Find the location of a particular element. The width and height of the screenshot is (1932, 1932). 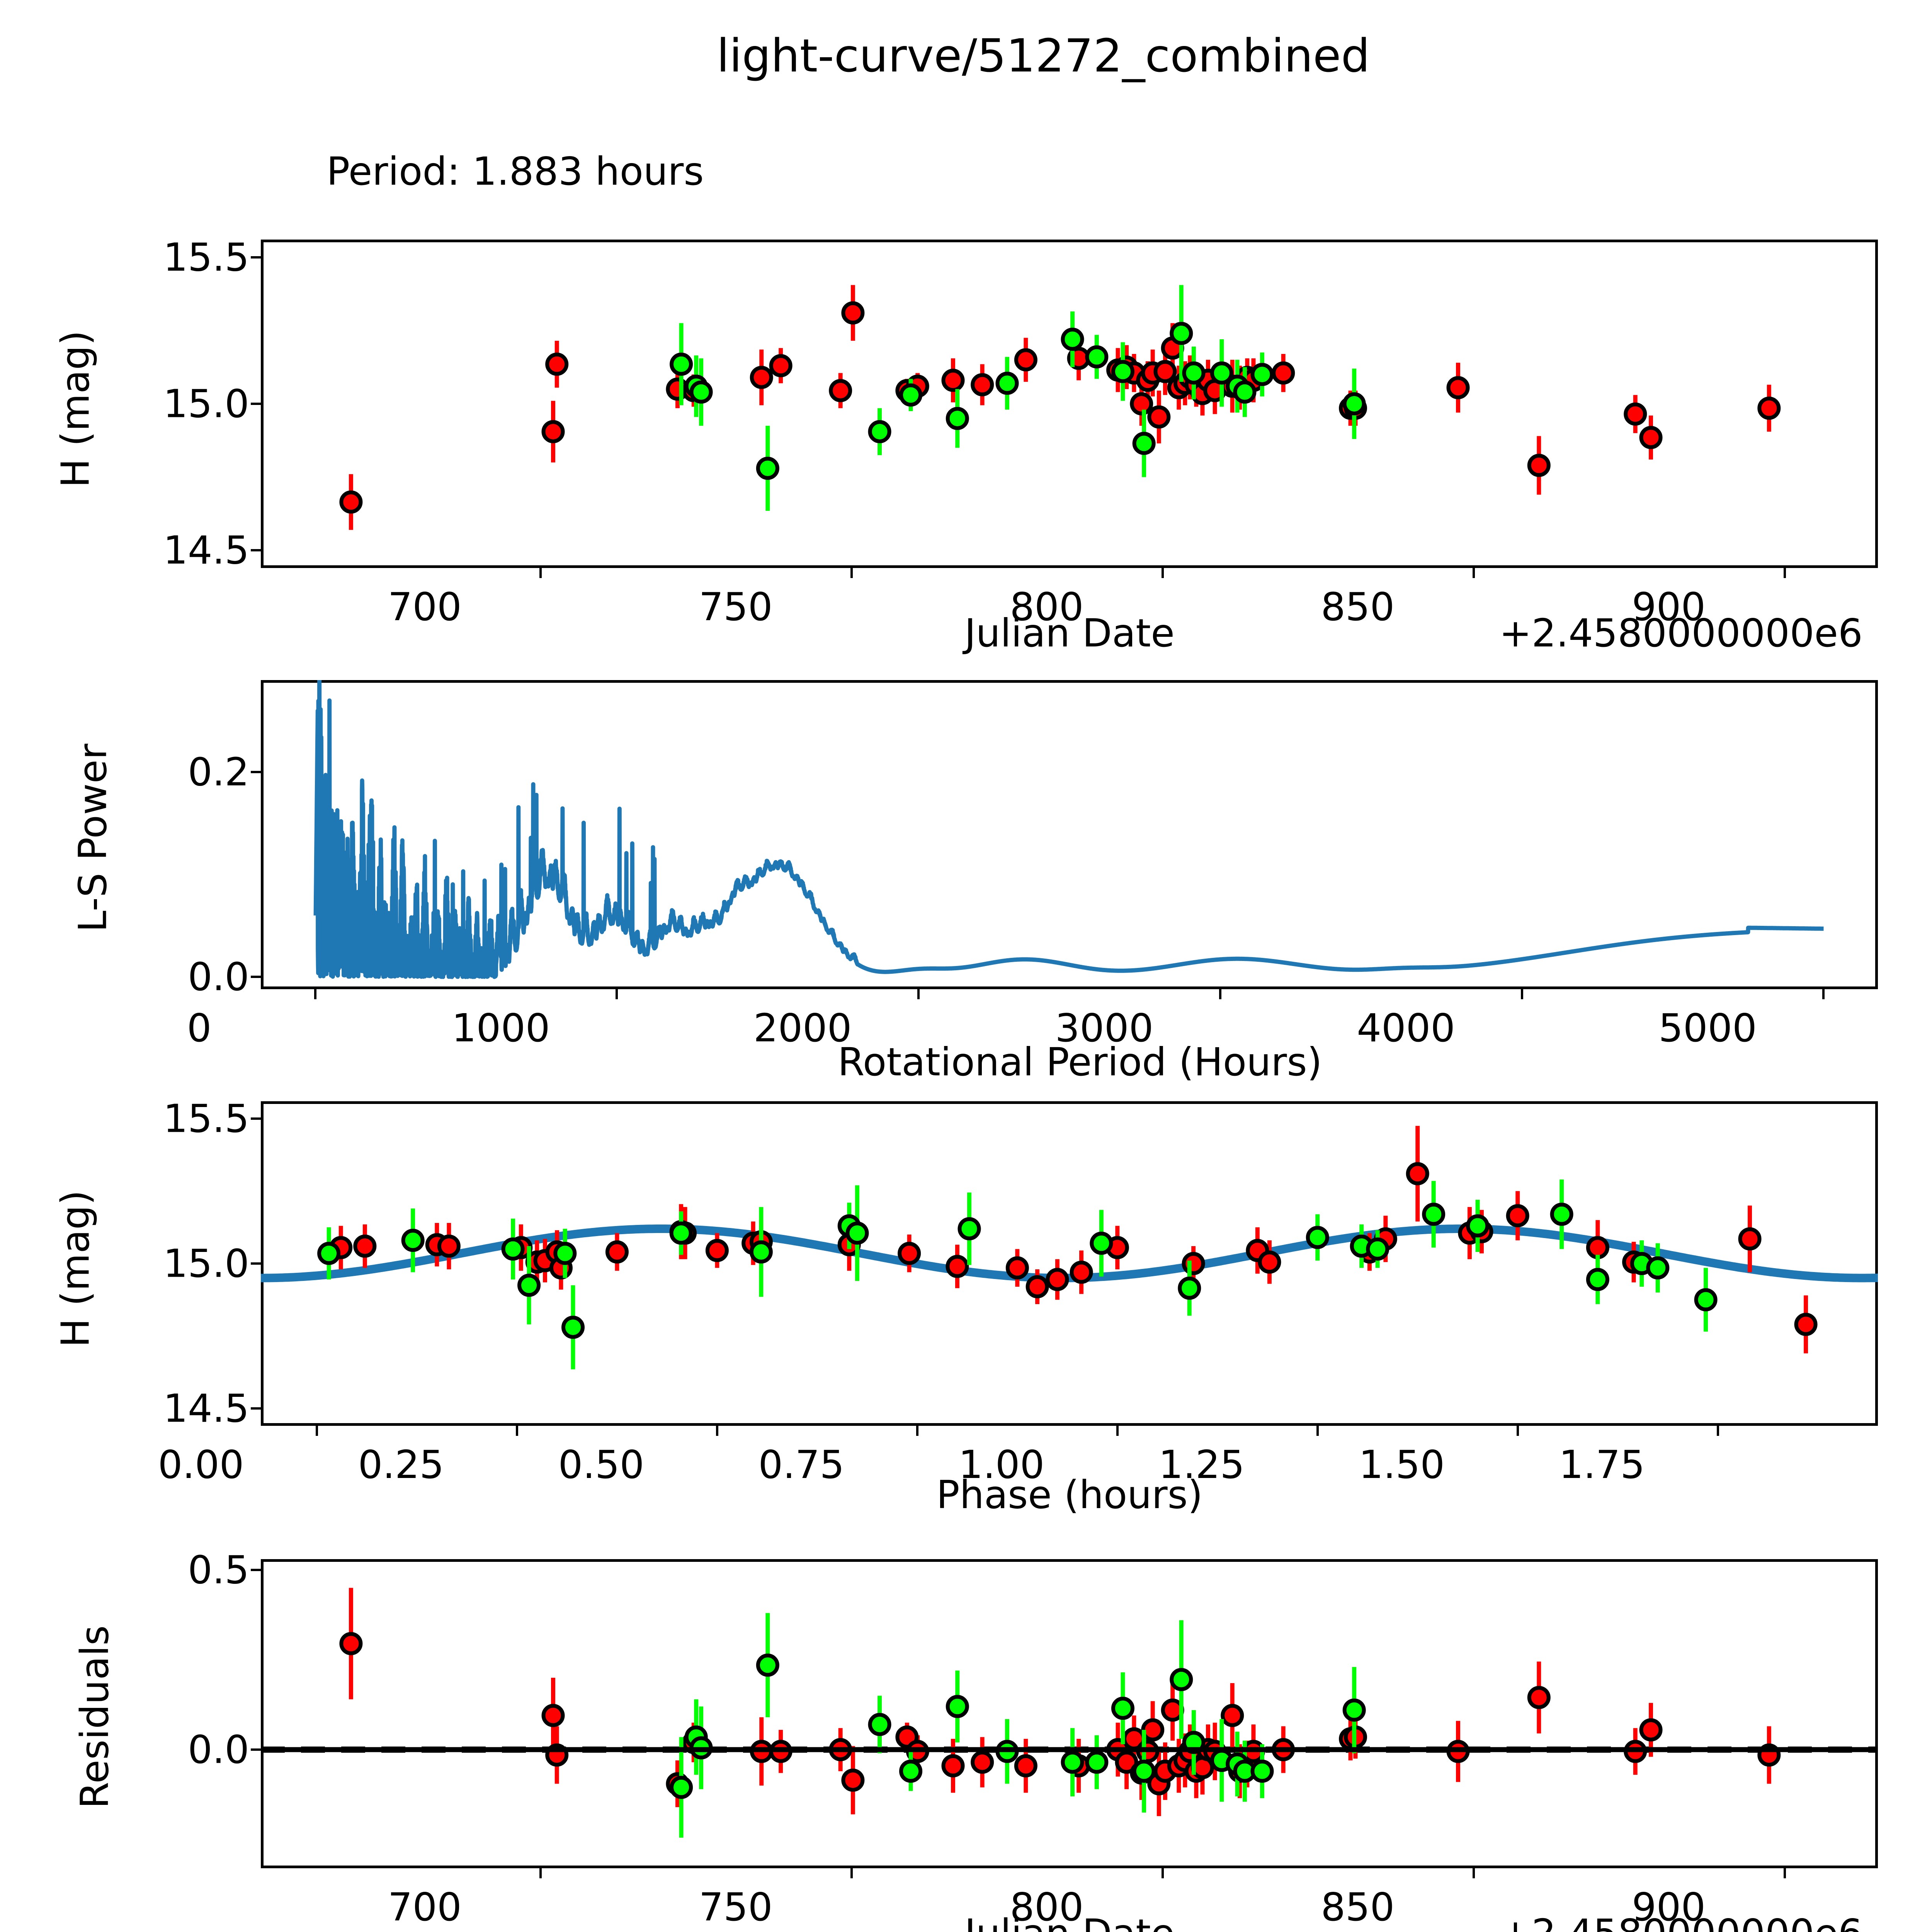

residuals-axes is located at coordinates (1070, 1714).